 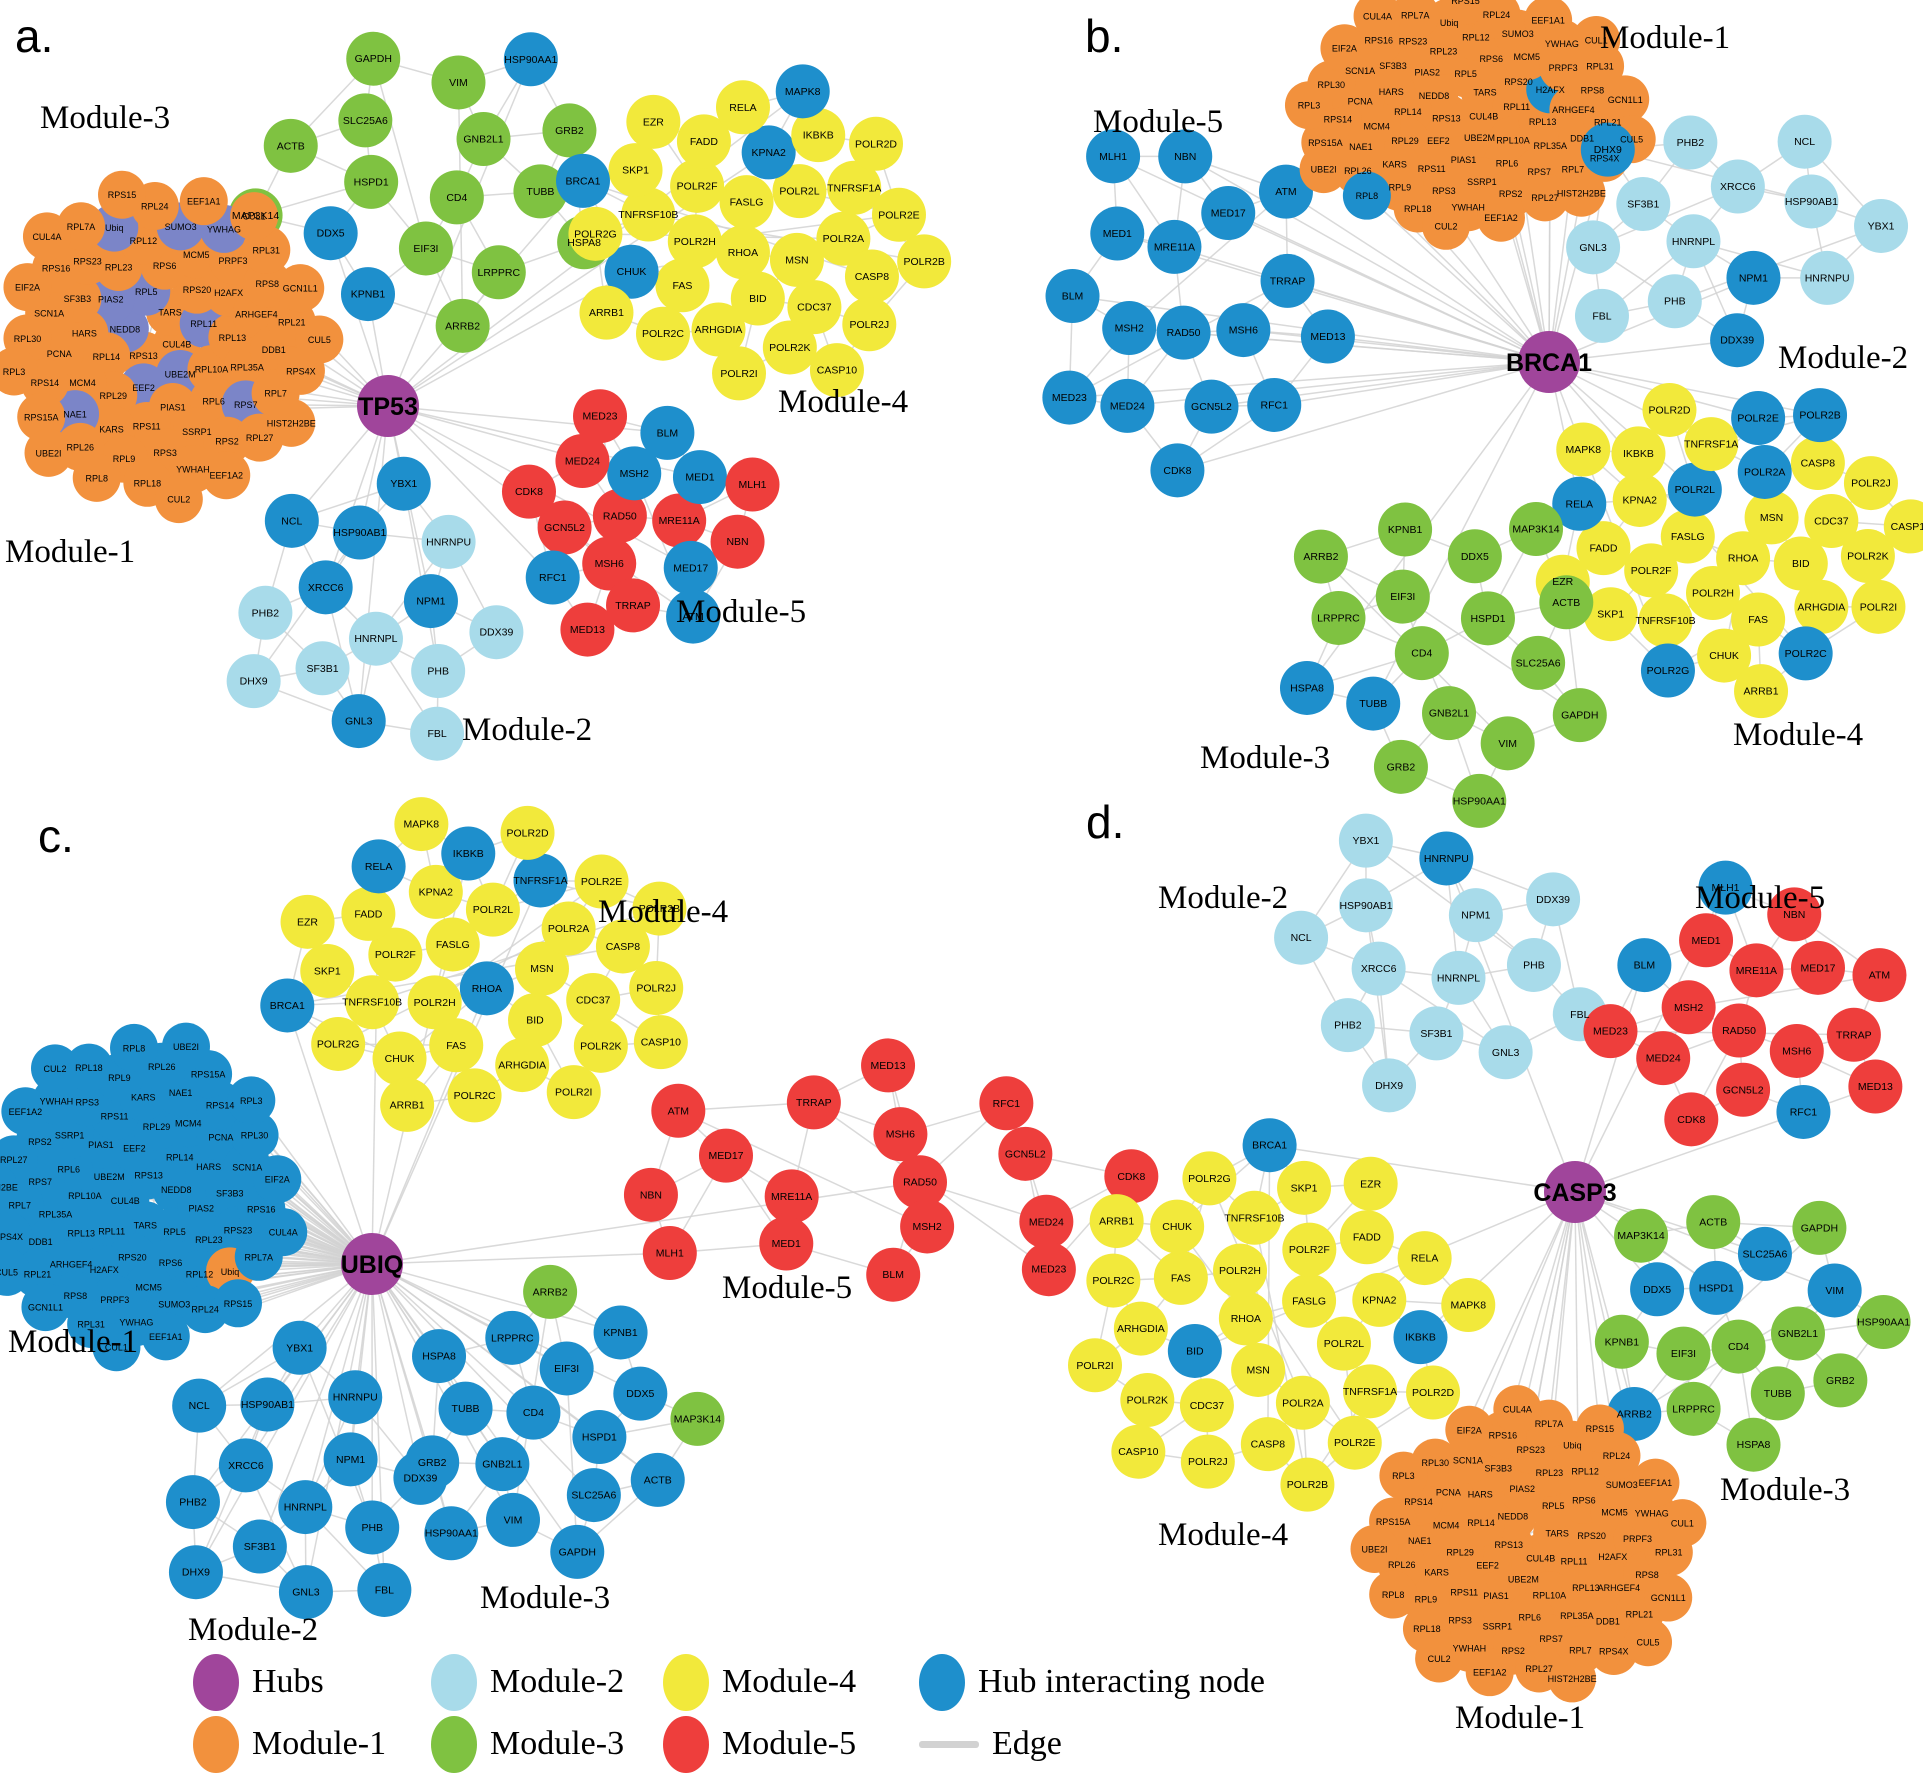 I want to click on node-MSN, so click(x=541, y=968).